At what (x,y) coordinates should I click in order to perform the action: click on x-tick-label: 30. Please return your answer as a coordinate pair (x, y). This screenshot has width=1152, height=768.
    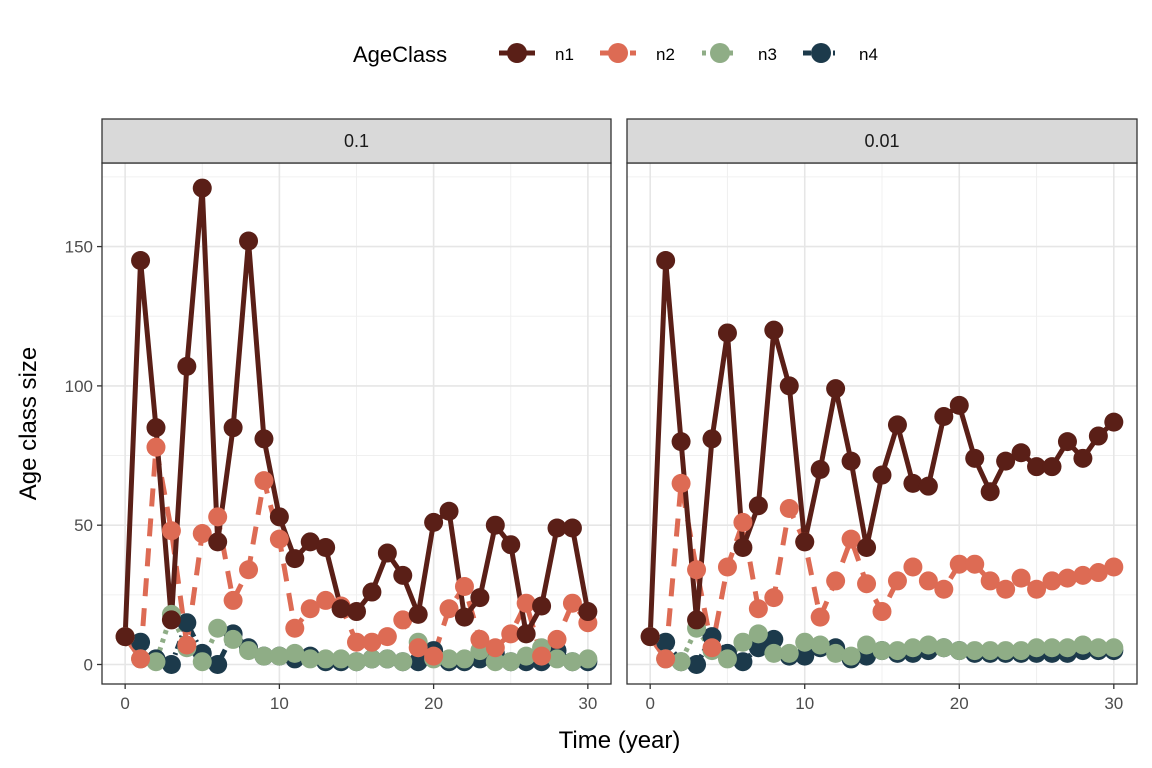
    Looking at the image, I should click on (1113, 703).